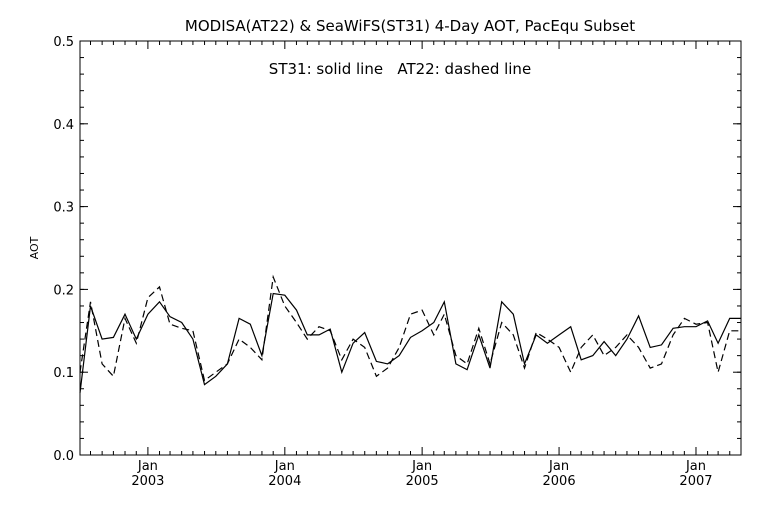 This screenshot has height=512, width=768. Describe the element at coordinates (284, 481) in the screenshot. I see `x-tick-year: 2004` at that location.